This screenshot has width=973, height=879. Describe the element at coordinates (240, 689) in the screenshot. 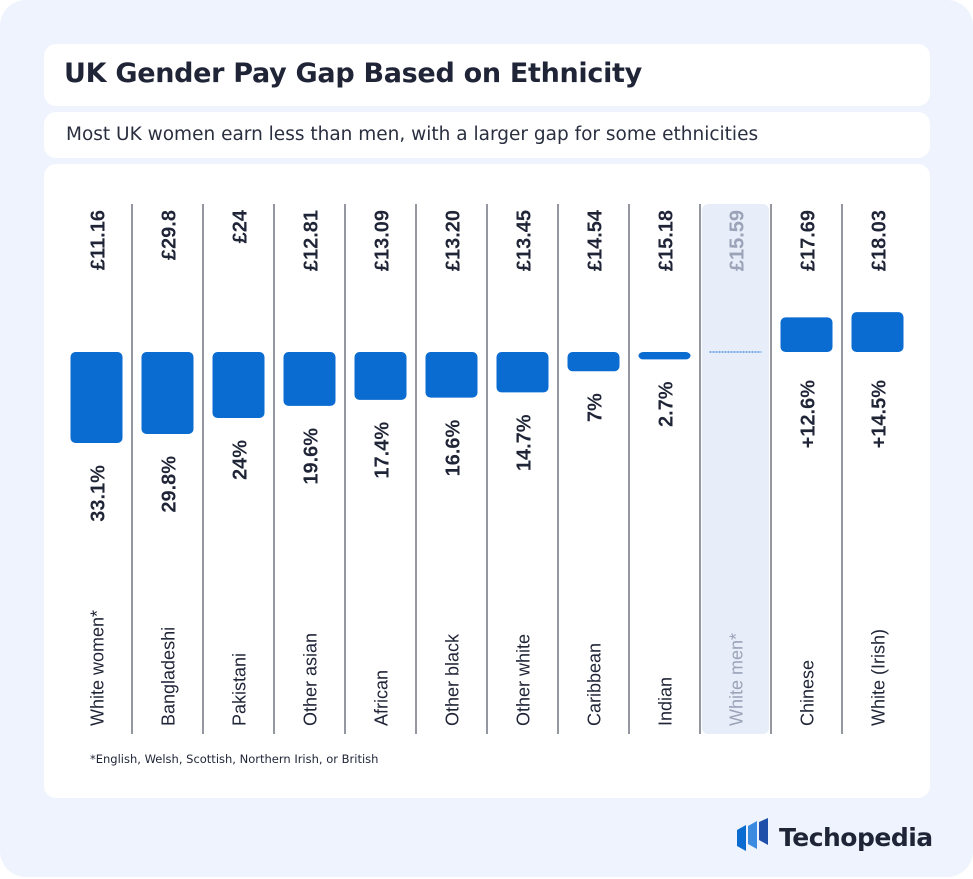

I see `category-label: Pakistani` at that location.